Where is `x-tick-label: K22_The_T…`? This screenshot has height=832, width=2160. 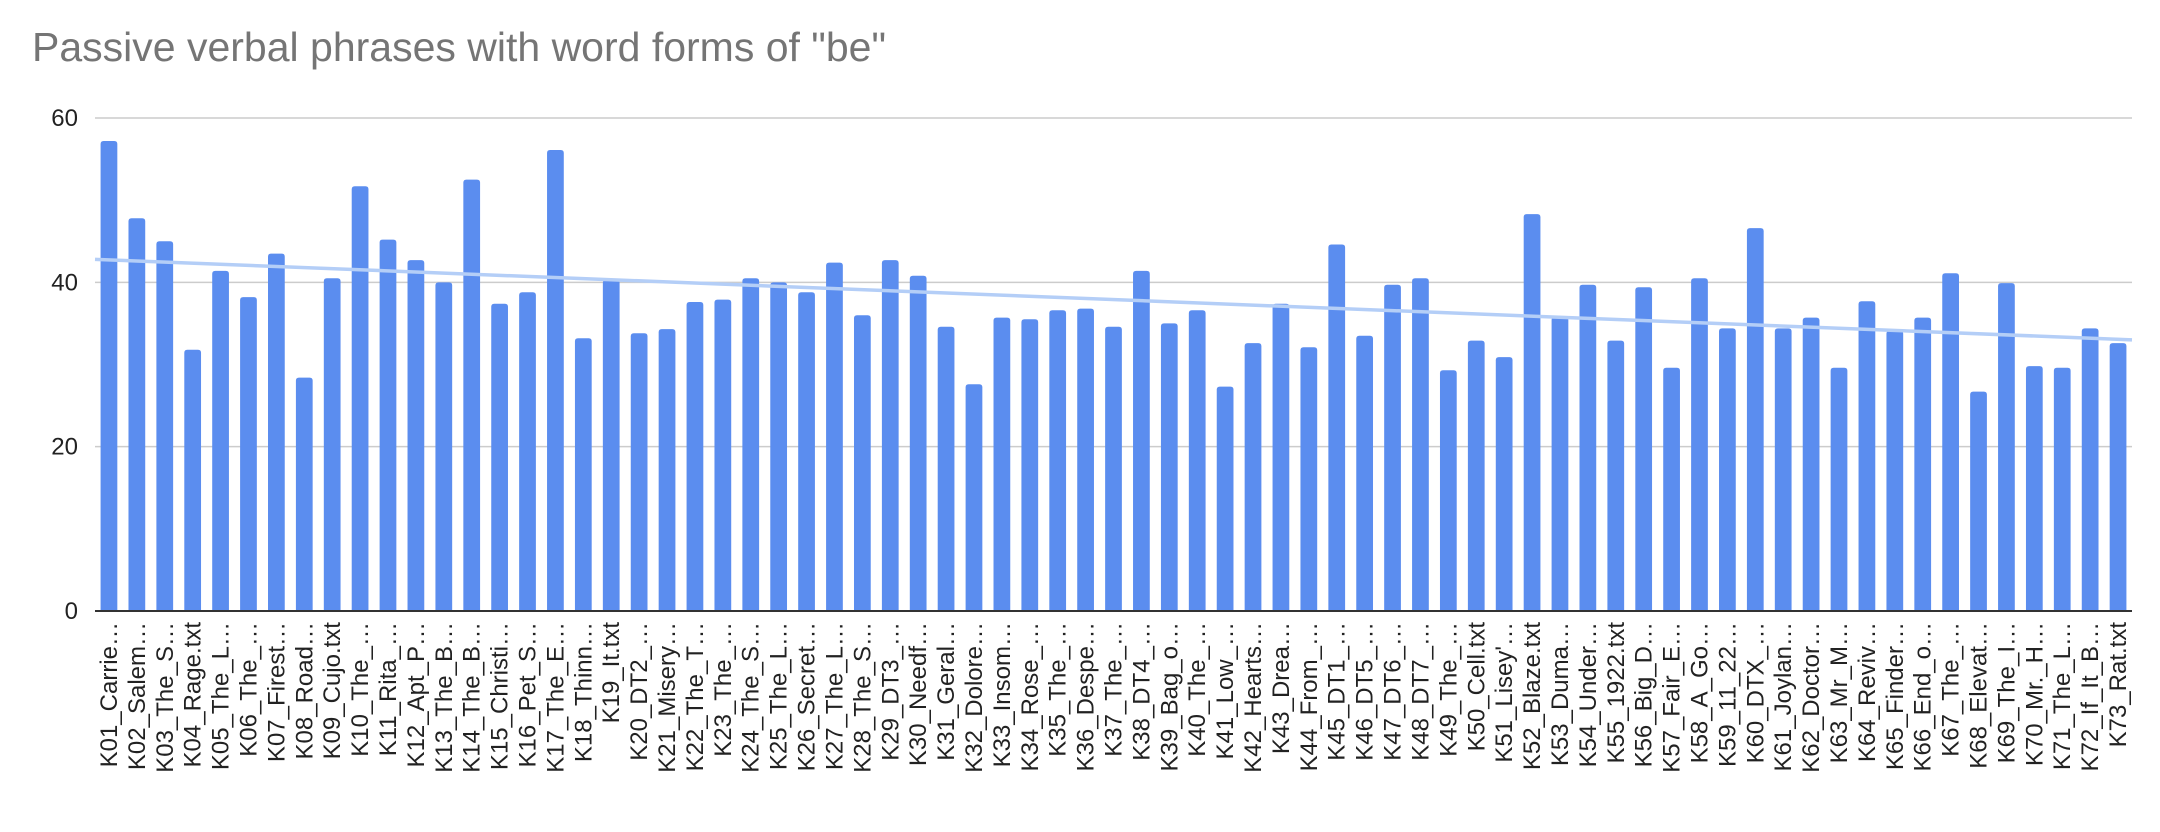 x-tick-label: K22_The_T… is located at coordinates (695, 696).